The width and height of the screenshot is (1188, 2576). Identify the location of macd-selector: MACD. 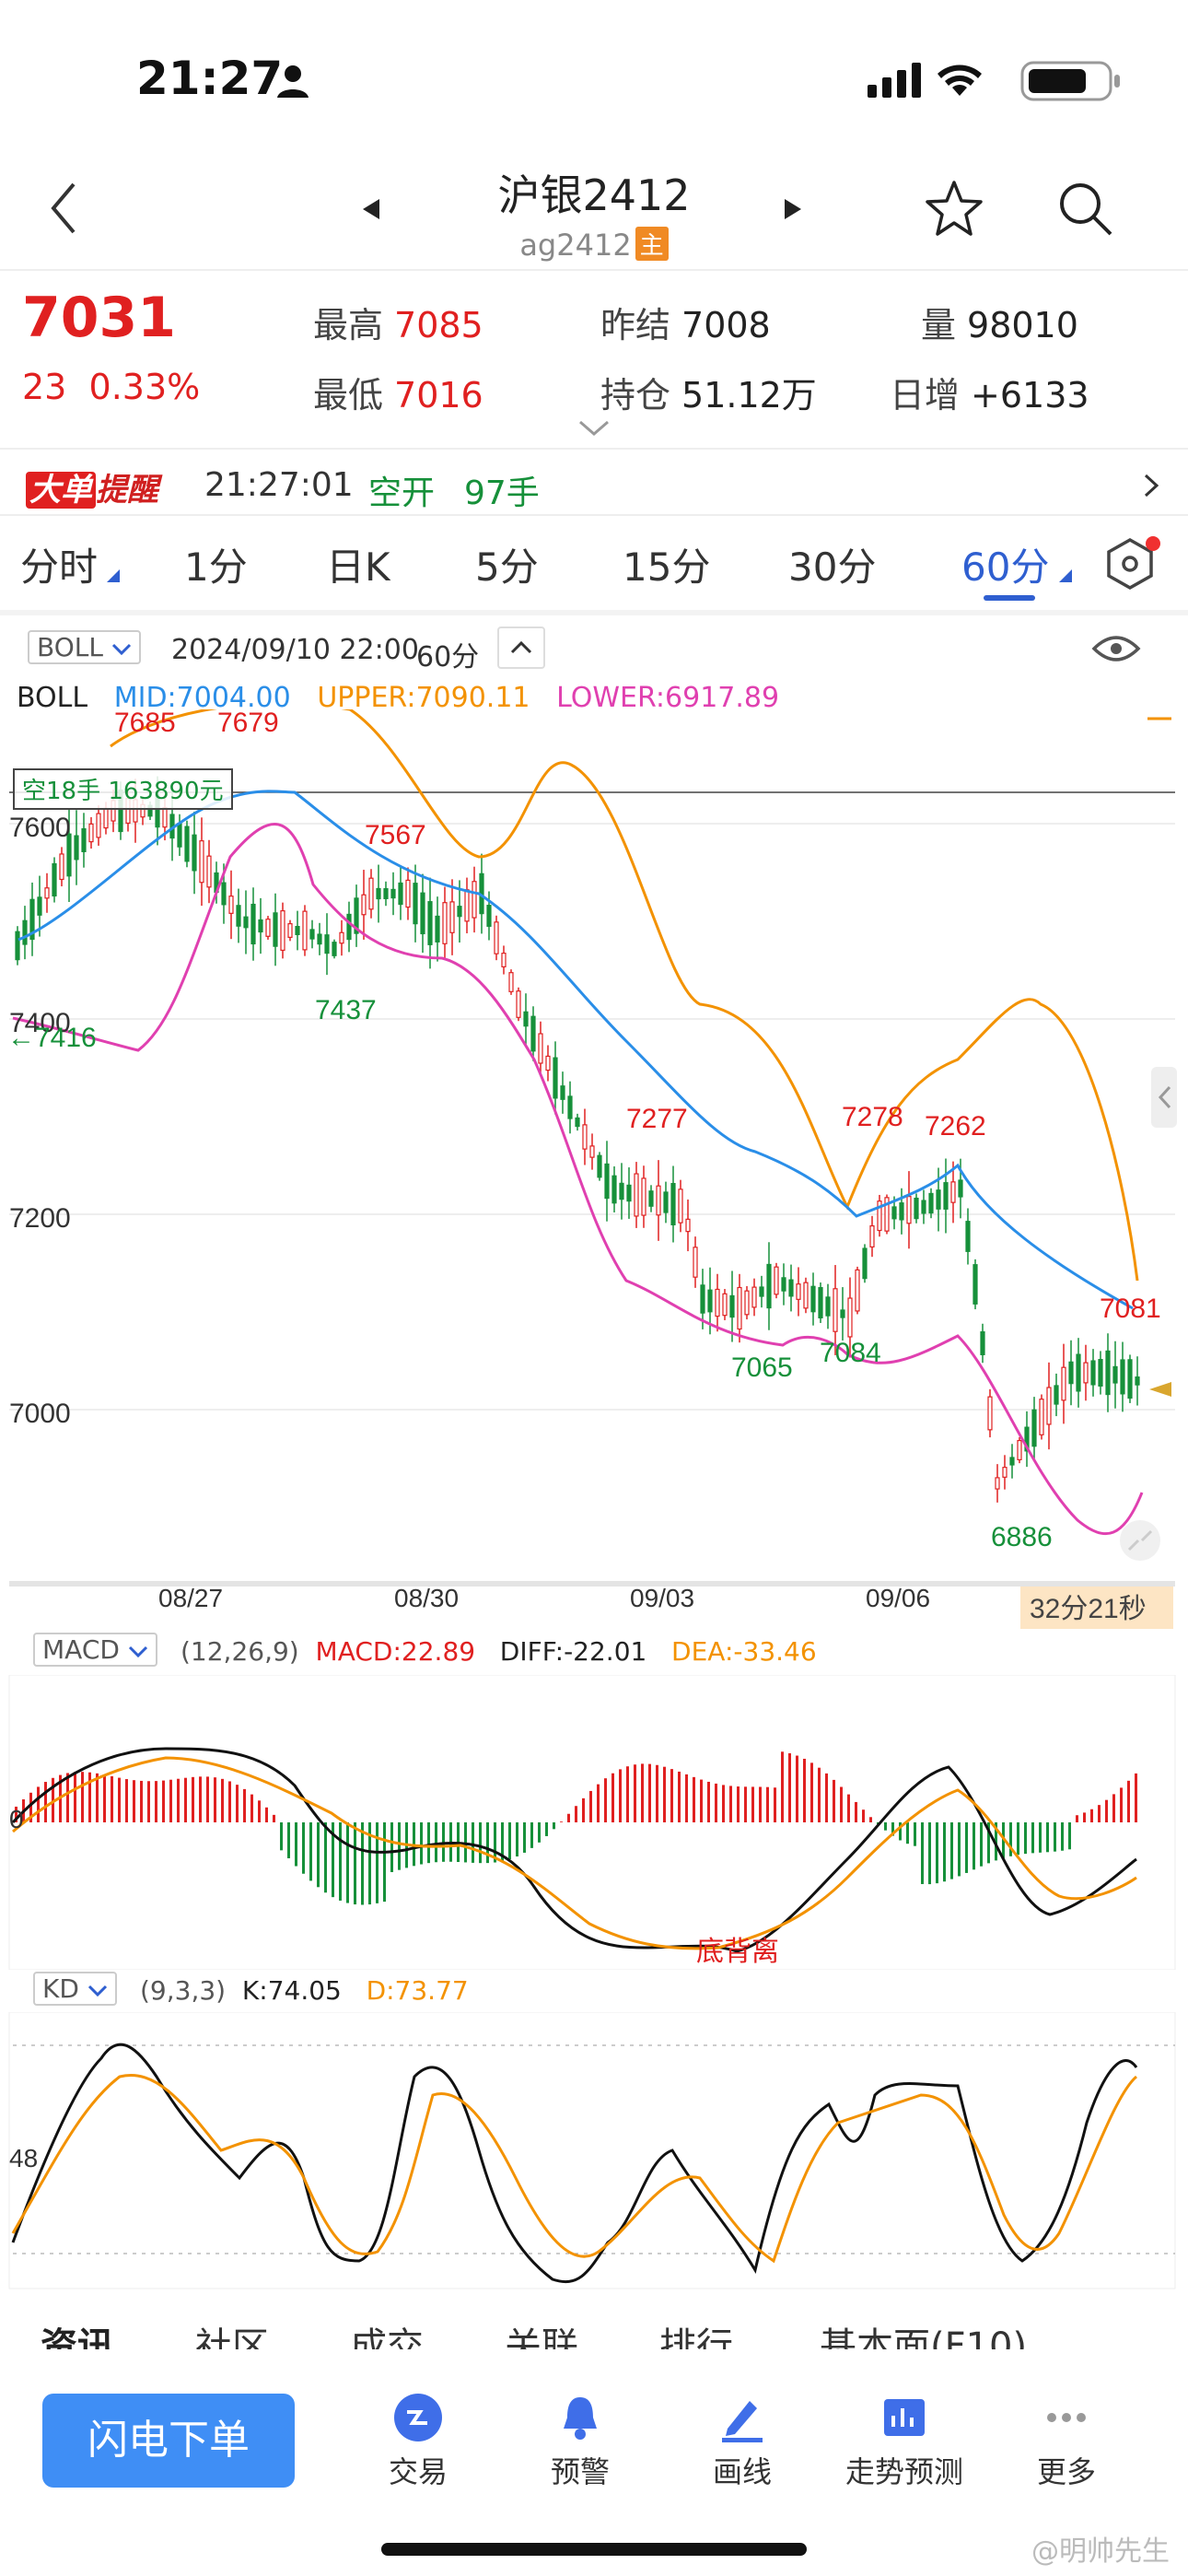
(95, 1650).